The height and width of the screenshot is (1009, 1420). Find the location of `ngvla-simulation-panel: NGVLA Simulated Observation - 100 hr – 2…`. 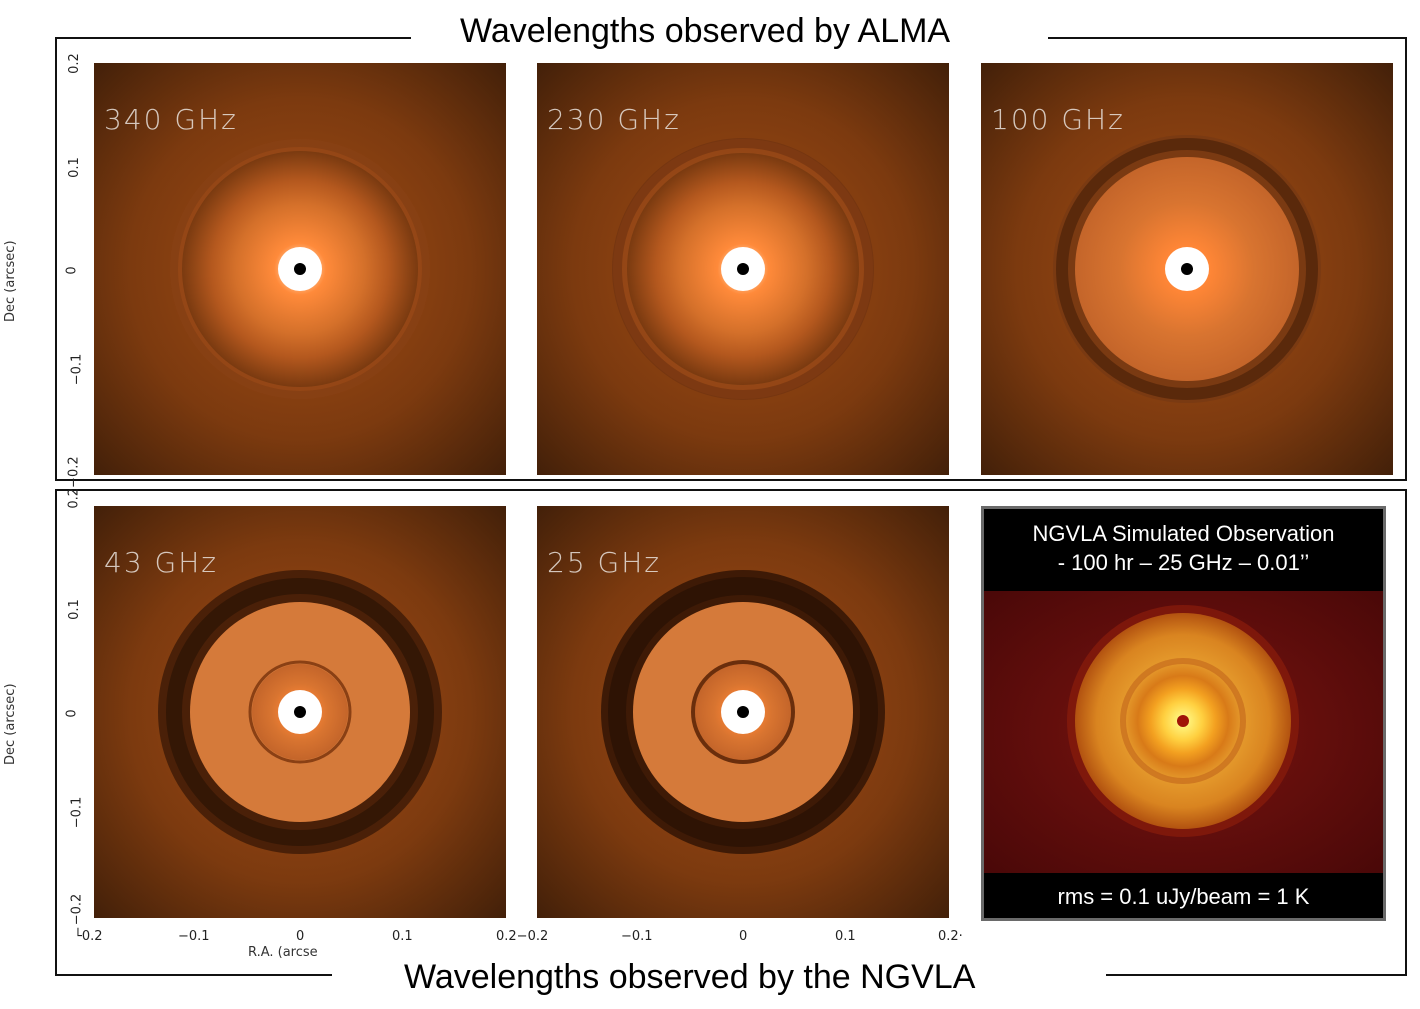

ngvla-simulation-panel: NGVLA Simulated Observation - 100 hr – 2… is located at coordinates (1183, 713).